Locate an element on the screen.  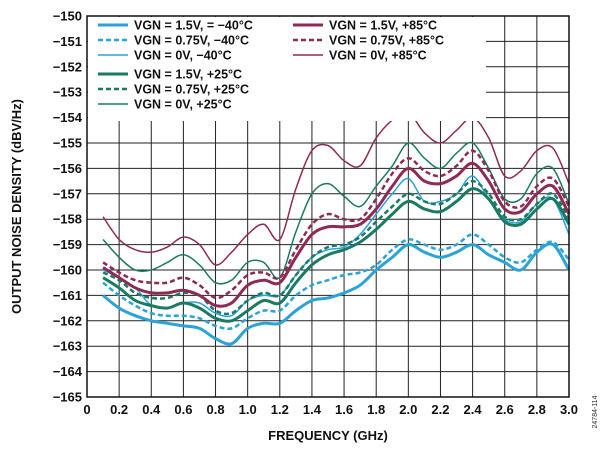
y-tick-label: −155 is located at coordinates (67, 143).